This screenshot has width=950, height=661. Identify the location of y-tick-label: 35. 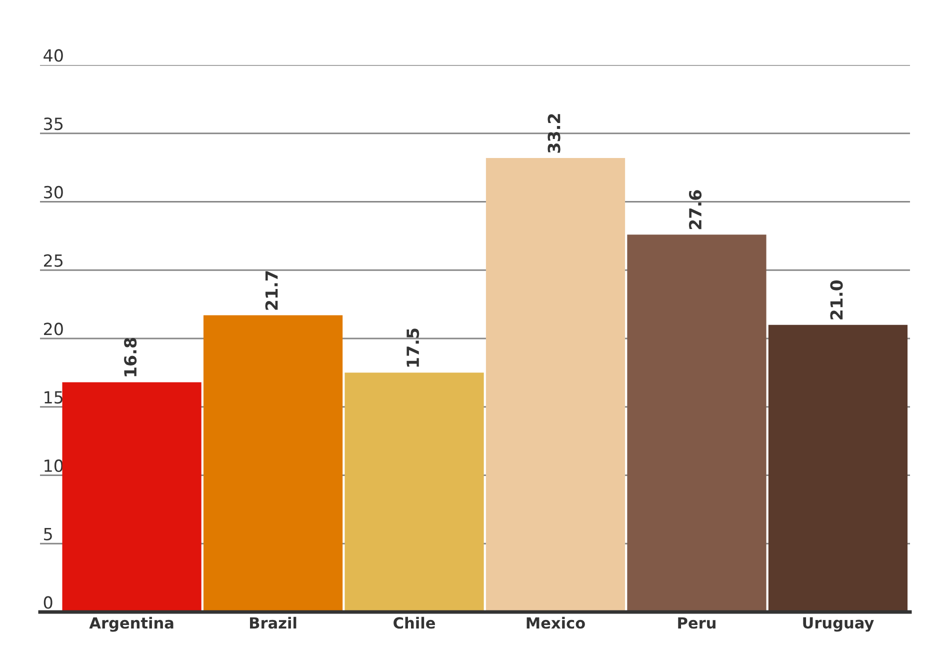
(53, 124).